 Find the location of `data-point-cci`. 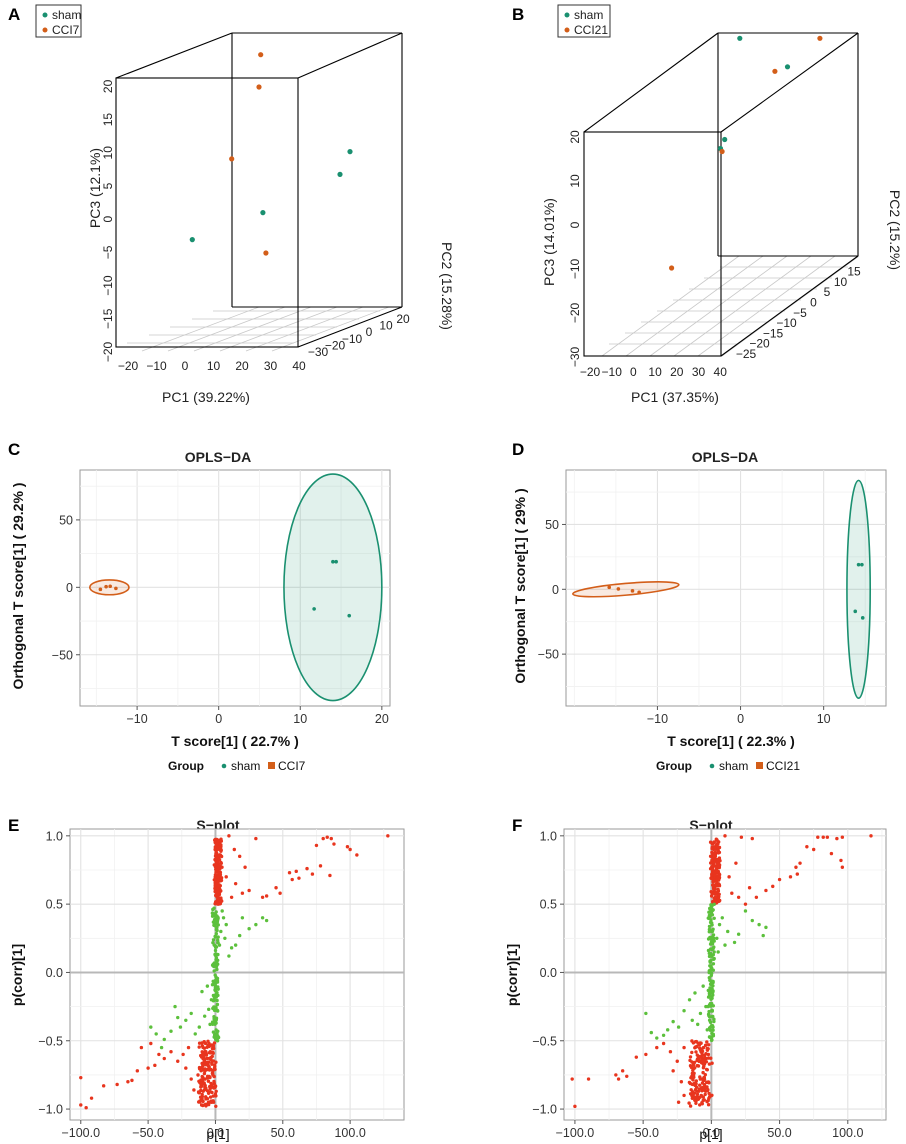

data-point-cci is located at coordinates (100, 589).